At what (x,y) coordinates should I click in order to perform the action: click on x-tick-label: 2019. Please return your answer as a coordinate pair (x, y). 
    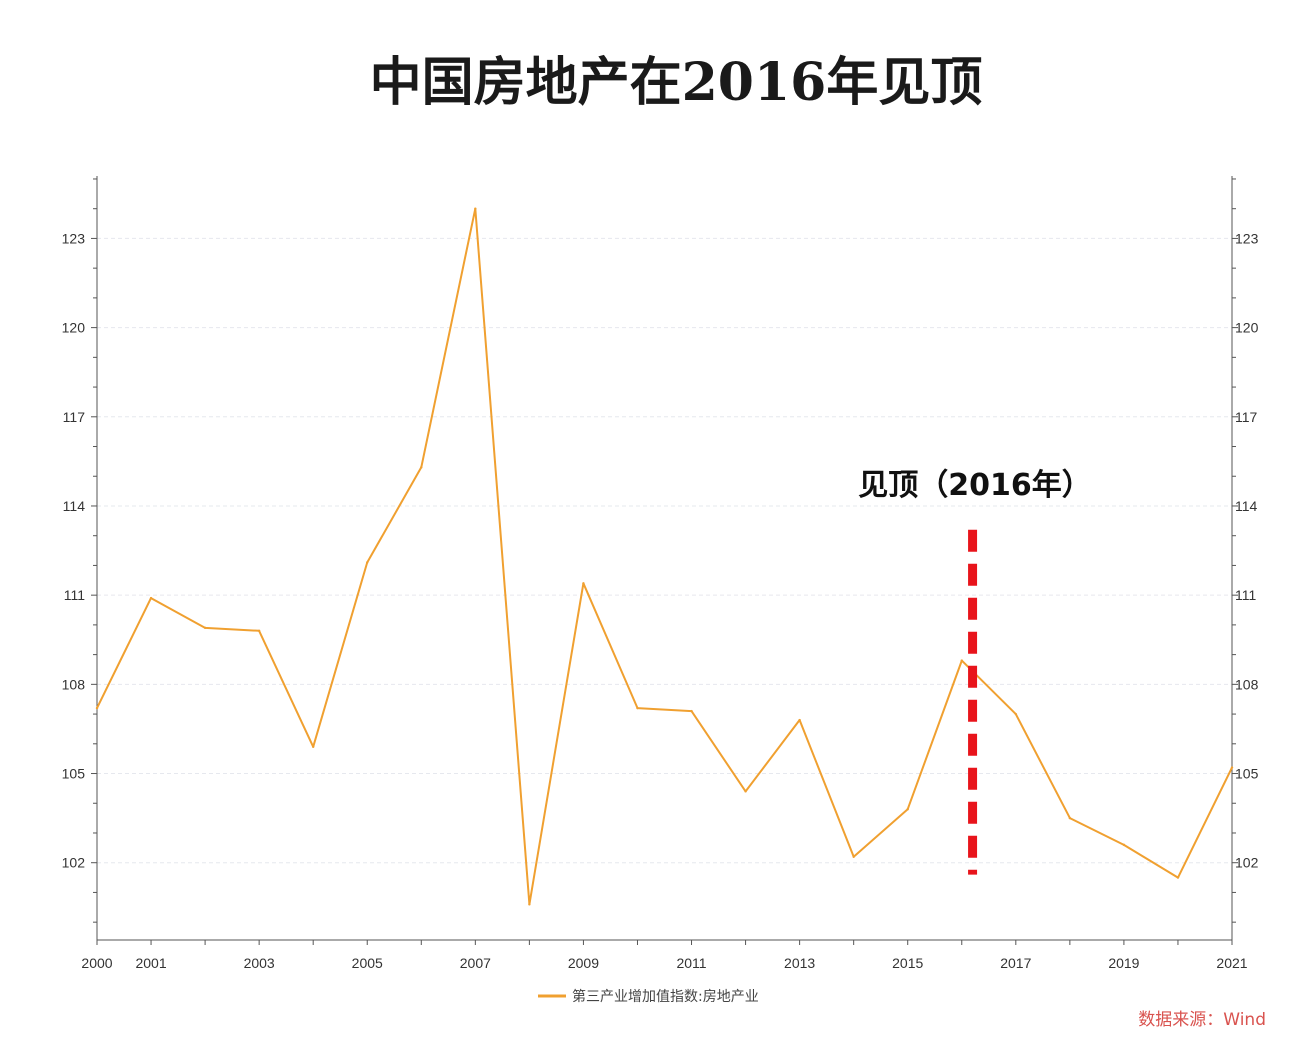
    Looking at the image, I should click on (1123, 963).